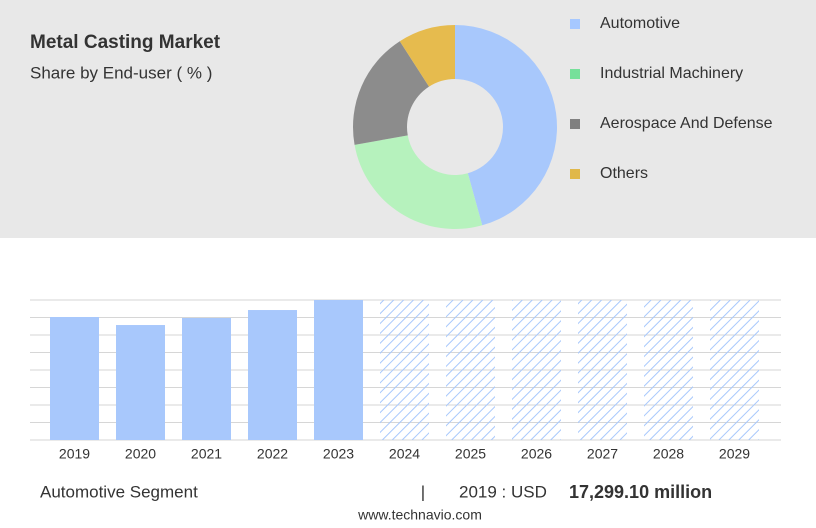 The width and height of the screenshot is (816, 528). Describe the element at coordinates (338, 454) in the screenshot. I see `x-tick-label: 2023` at that location.